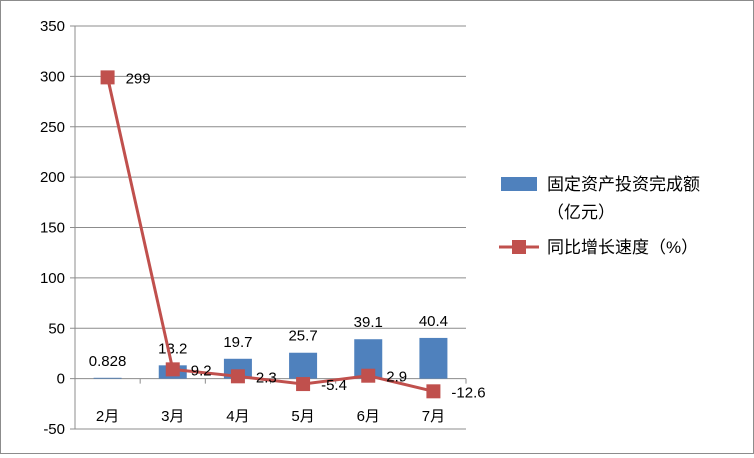 The height and width of the screenshot is (458, 754). Describe the element at coordinates (56, 328) in the screenshot. I see `y-tick-label: 50` at that location.